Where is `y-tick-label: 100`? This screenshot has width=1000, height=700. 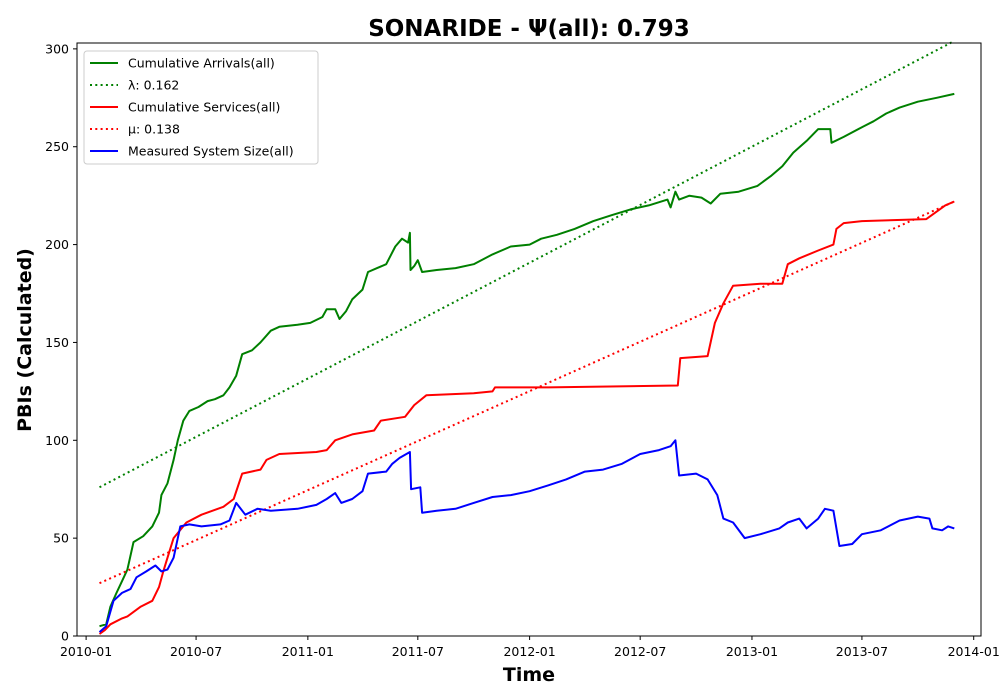
y-tick-label: 100 is located at coordinates (57, 440).